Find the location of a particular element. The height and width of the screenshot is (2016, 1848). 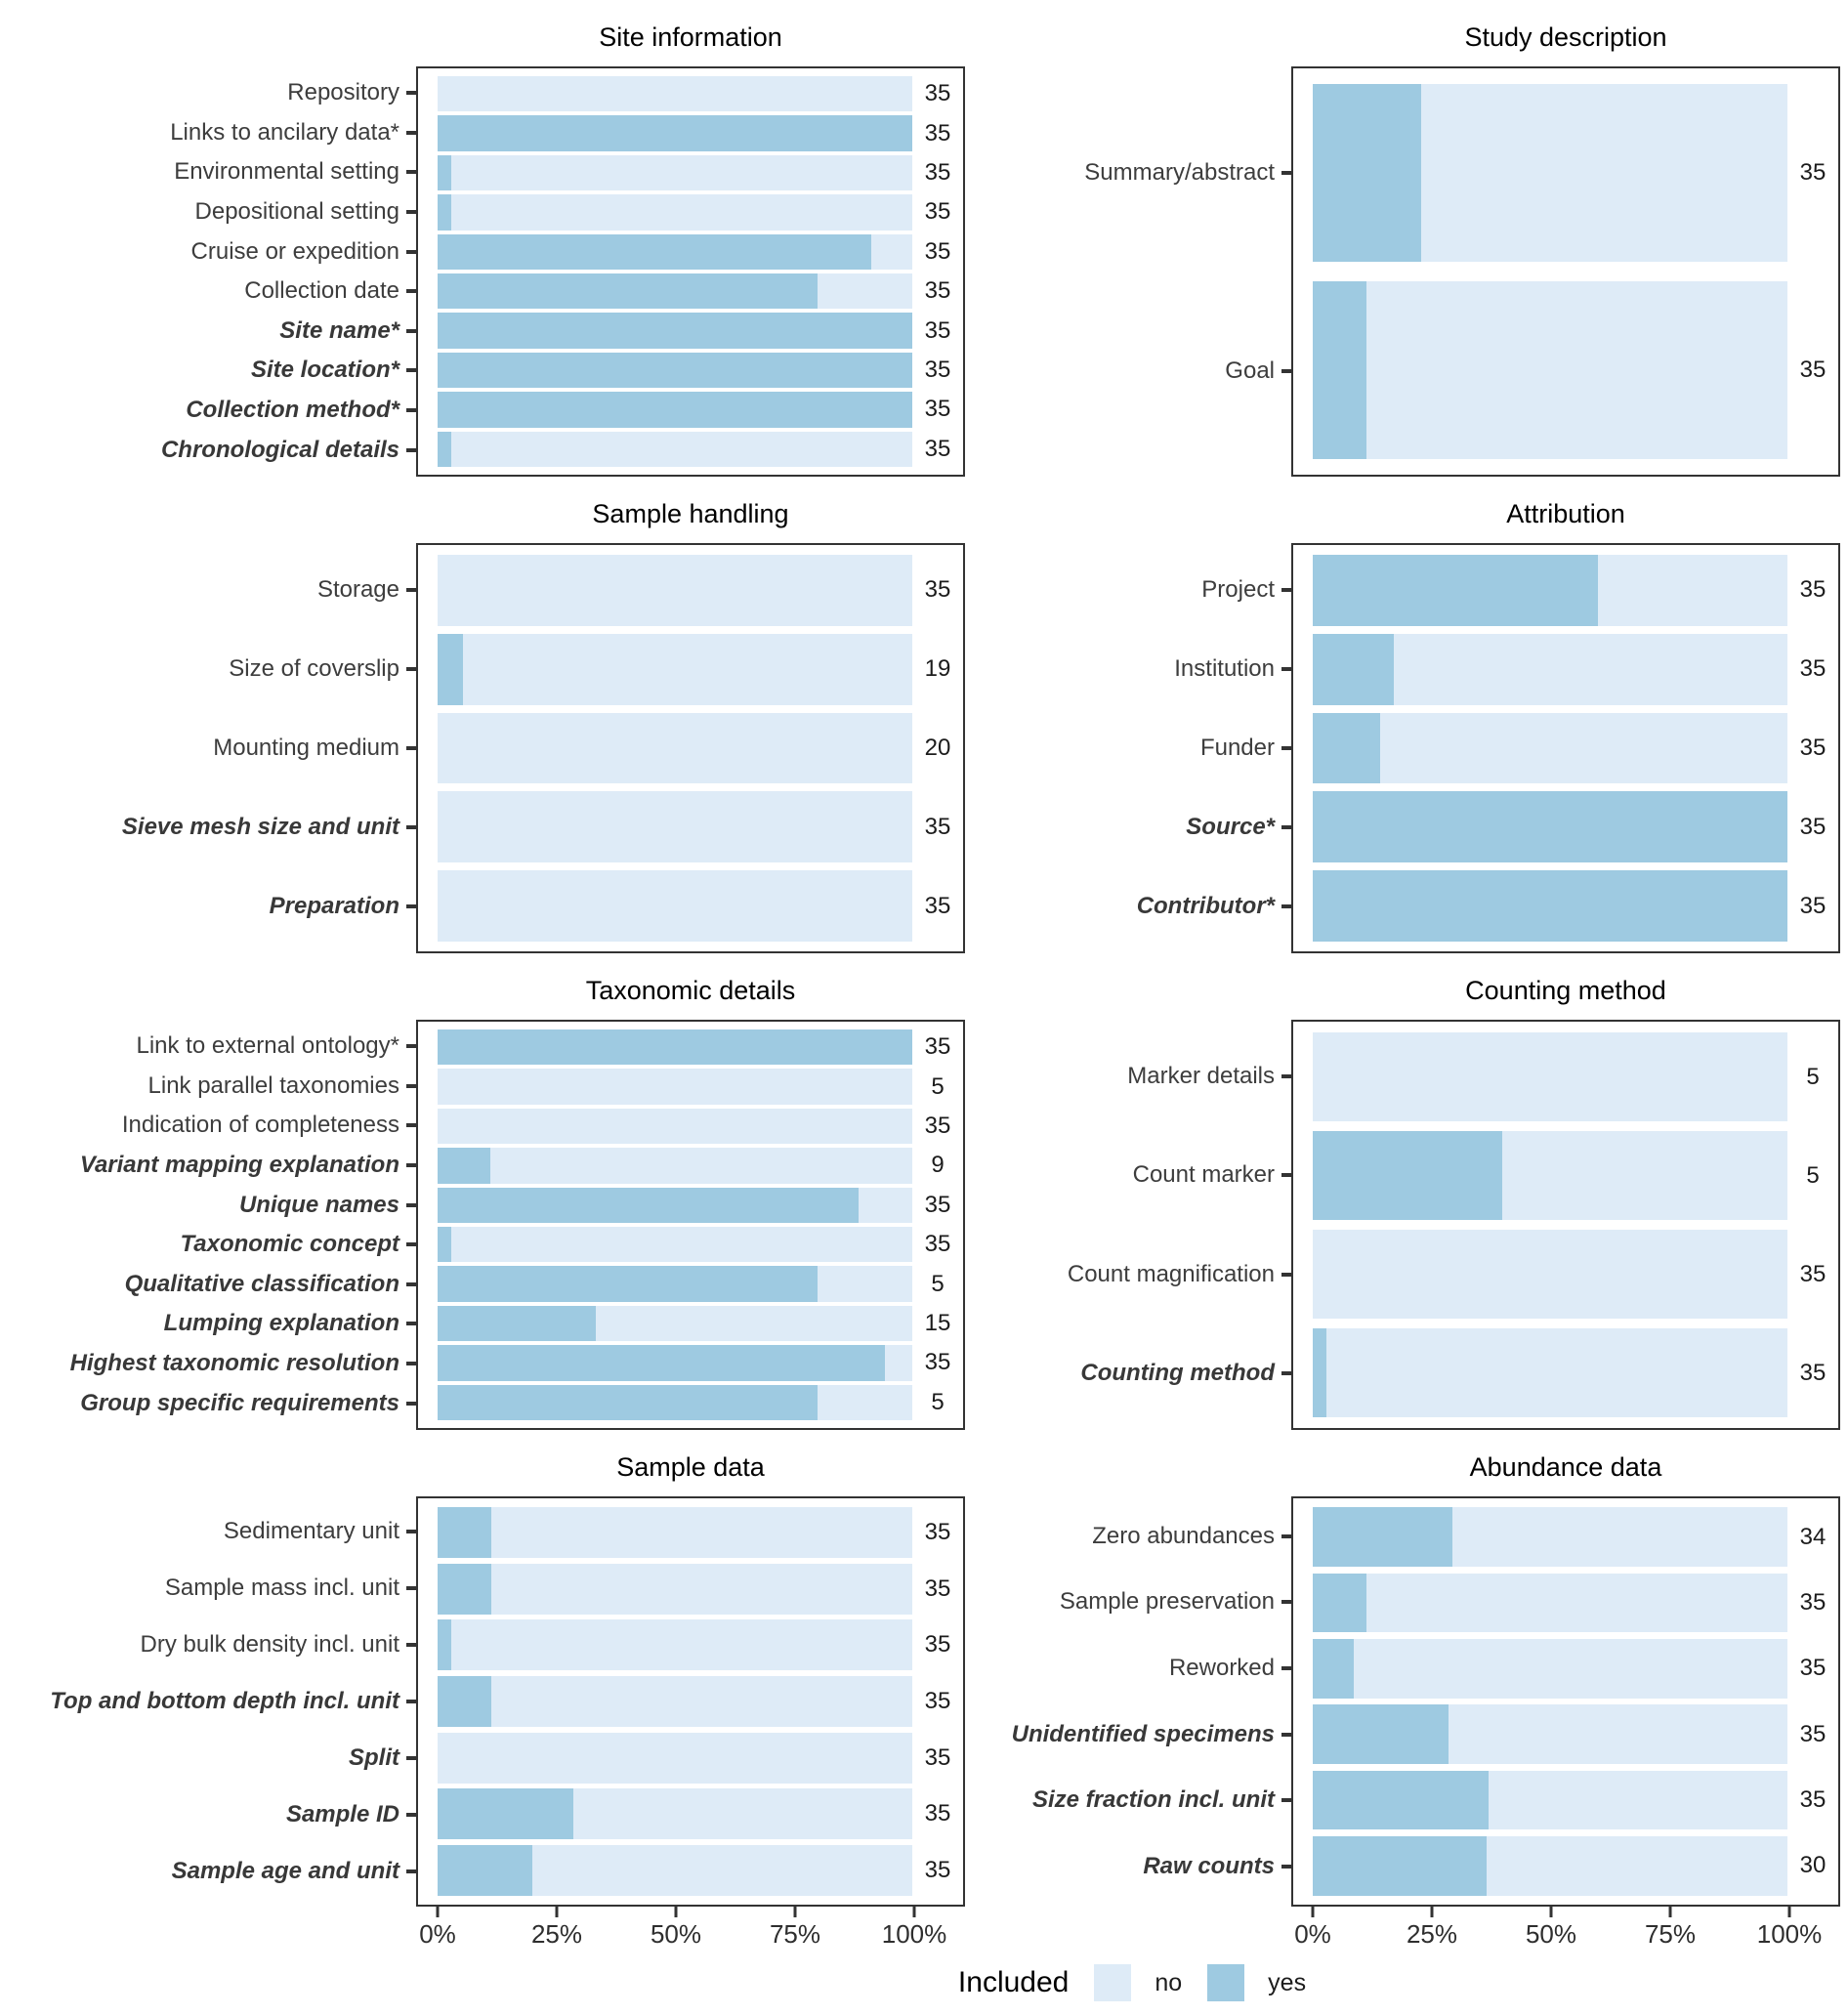

y-label-row: Project is located at coordinates (1128, 589).